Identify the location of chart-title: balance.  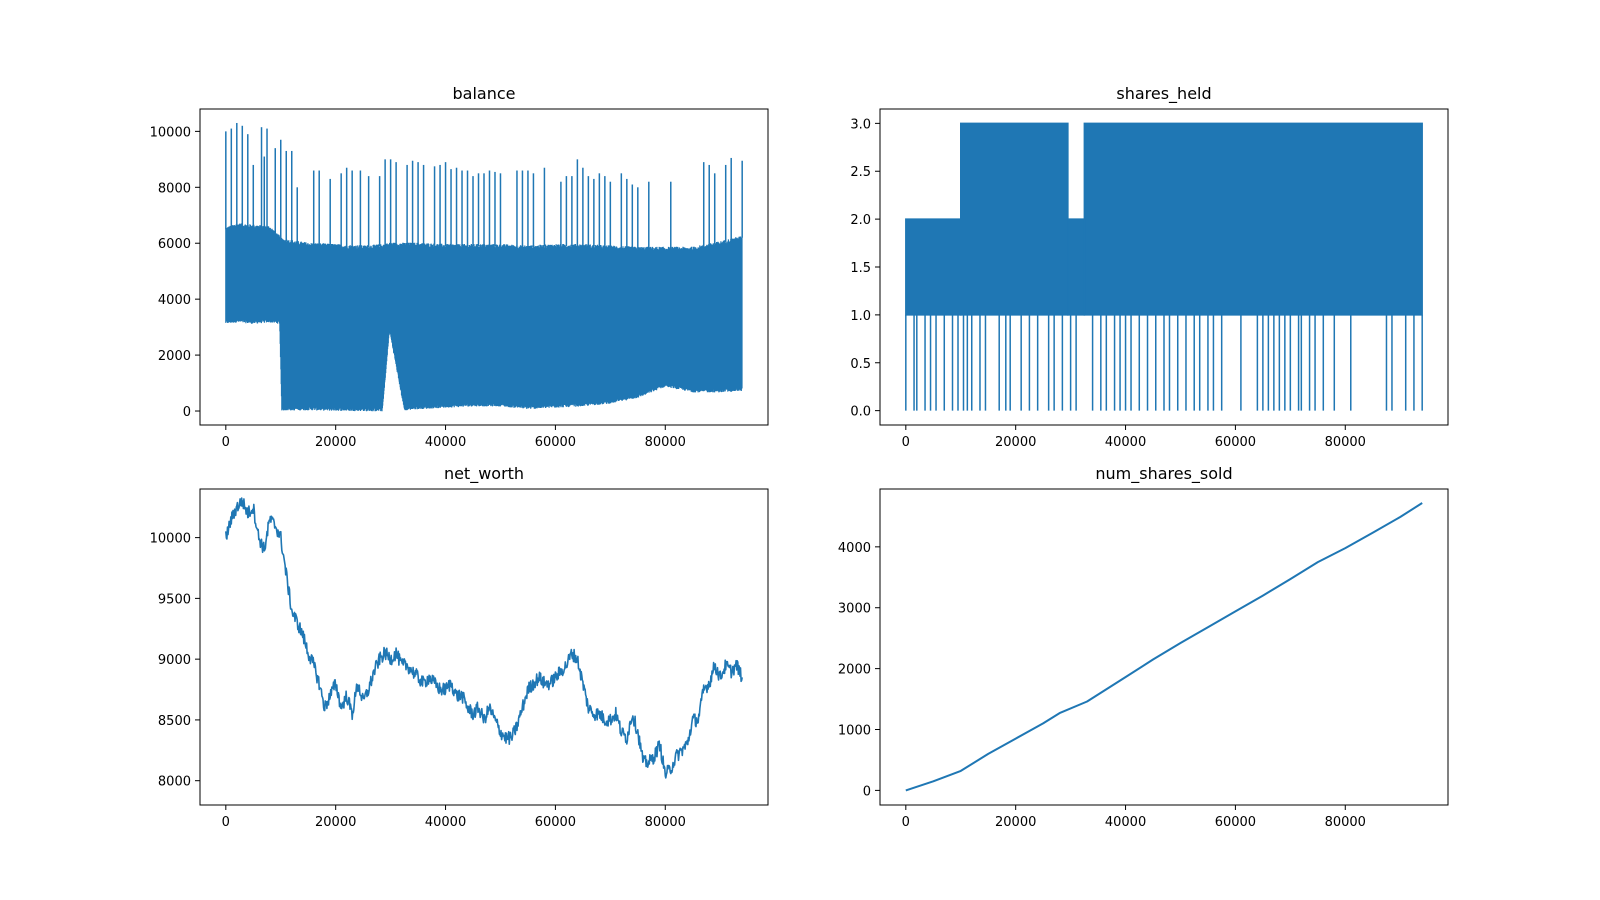
(484, 93).